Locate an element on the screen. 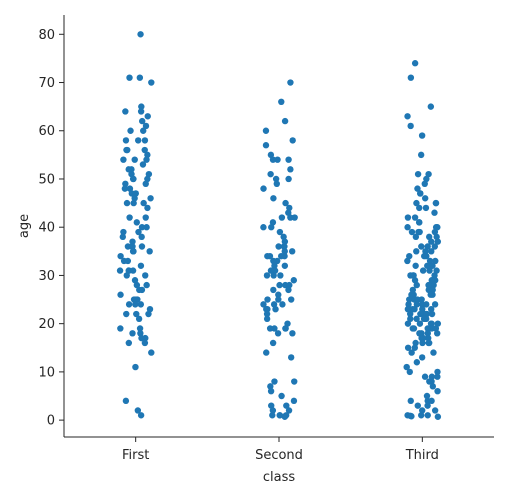  x-axis-label: class is located at coordinates (279, 477).